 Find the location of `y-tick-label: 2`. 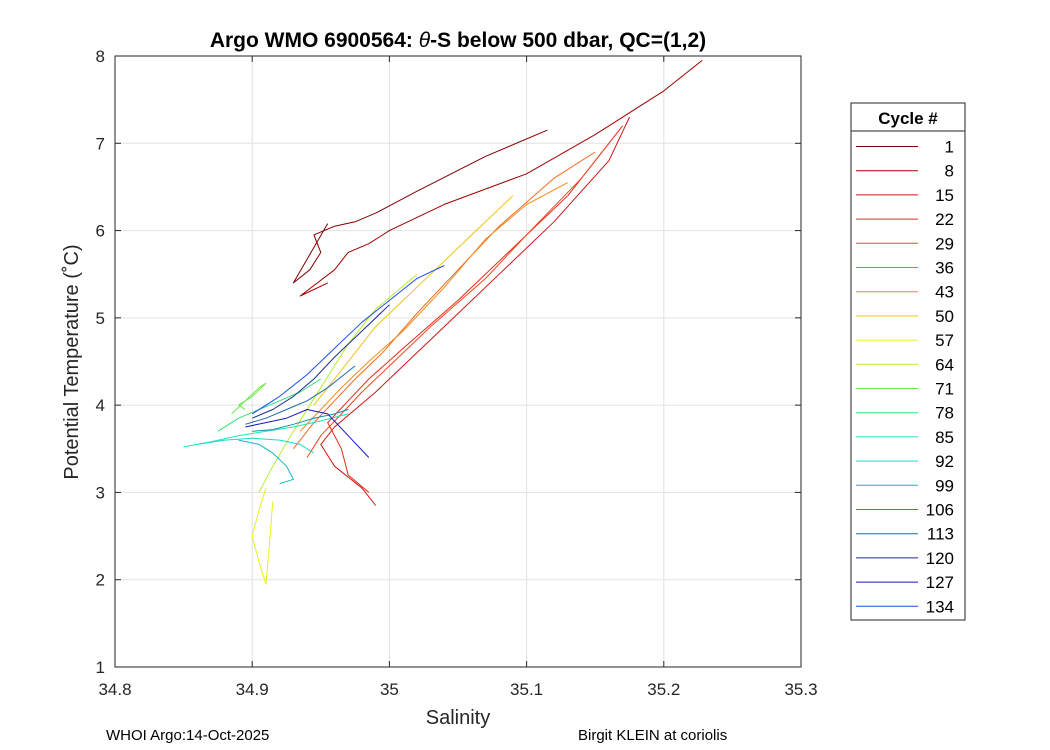

y-tick-label: 2 is located at coordinates (100, 580).